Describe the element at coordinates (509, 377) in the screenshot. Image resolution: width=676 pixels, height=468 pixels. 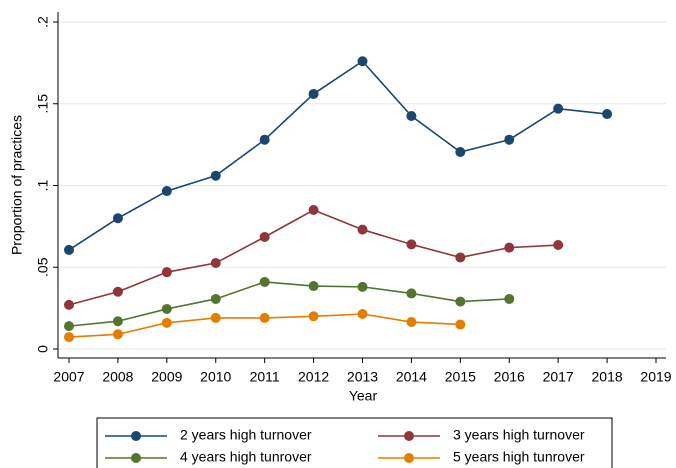
I see `x-tick-label: 2016` at that location.